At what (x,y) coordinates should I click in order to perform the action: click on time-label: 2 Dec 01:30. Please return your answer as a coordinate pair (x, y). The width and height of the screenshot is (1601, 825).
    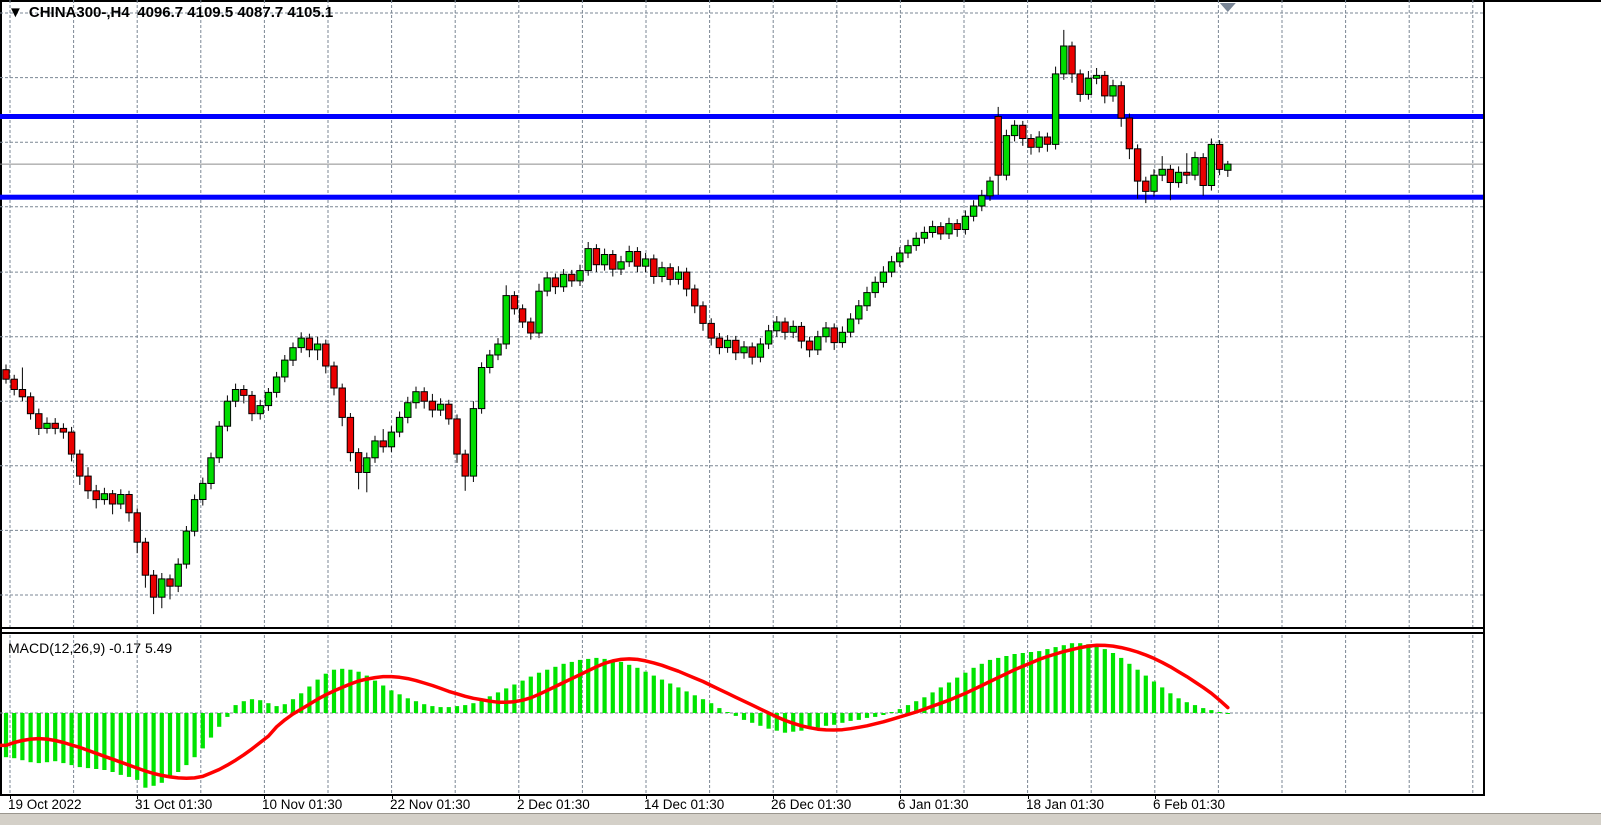
    Looking at the image, I should click on (553, 804).